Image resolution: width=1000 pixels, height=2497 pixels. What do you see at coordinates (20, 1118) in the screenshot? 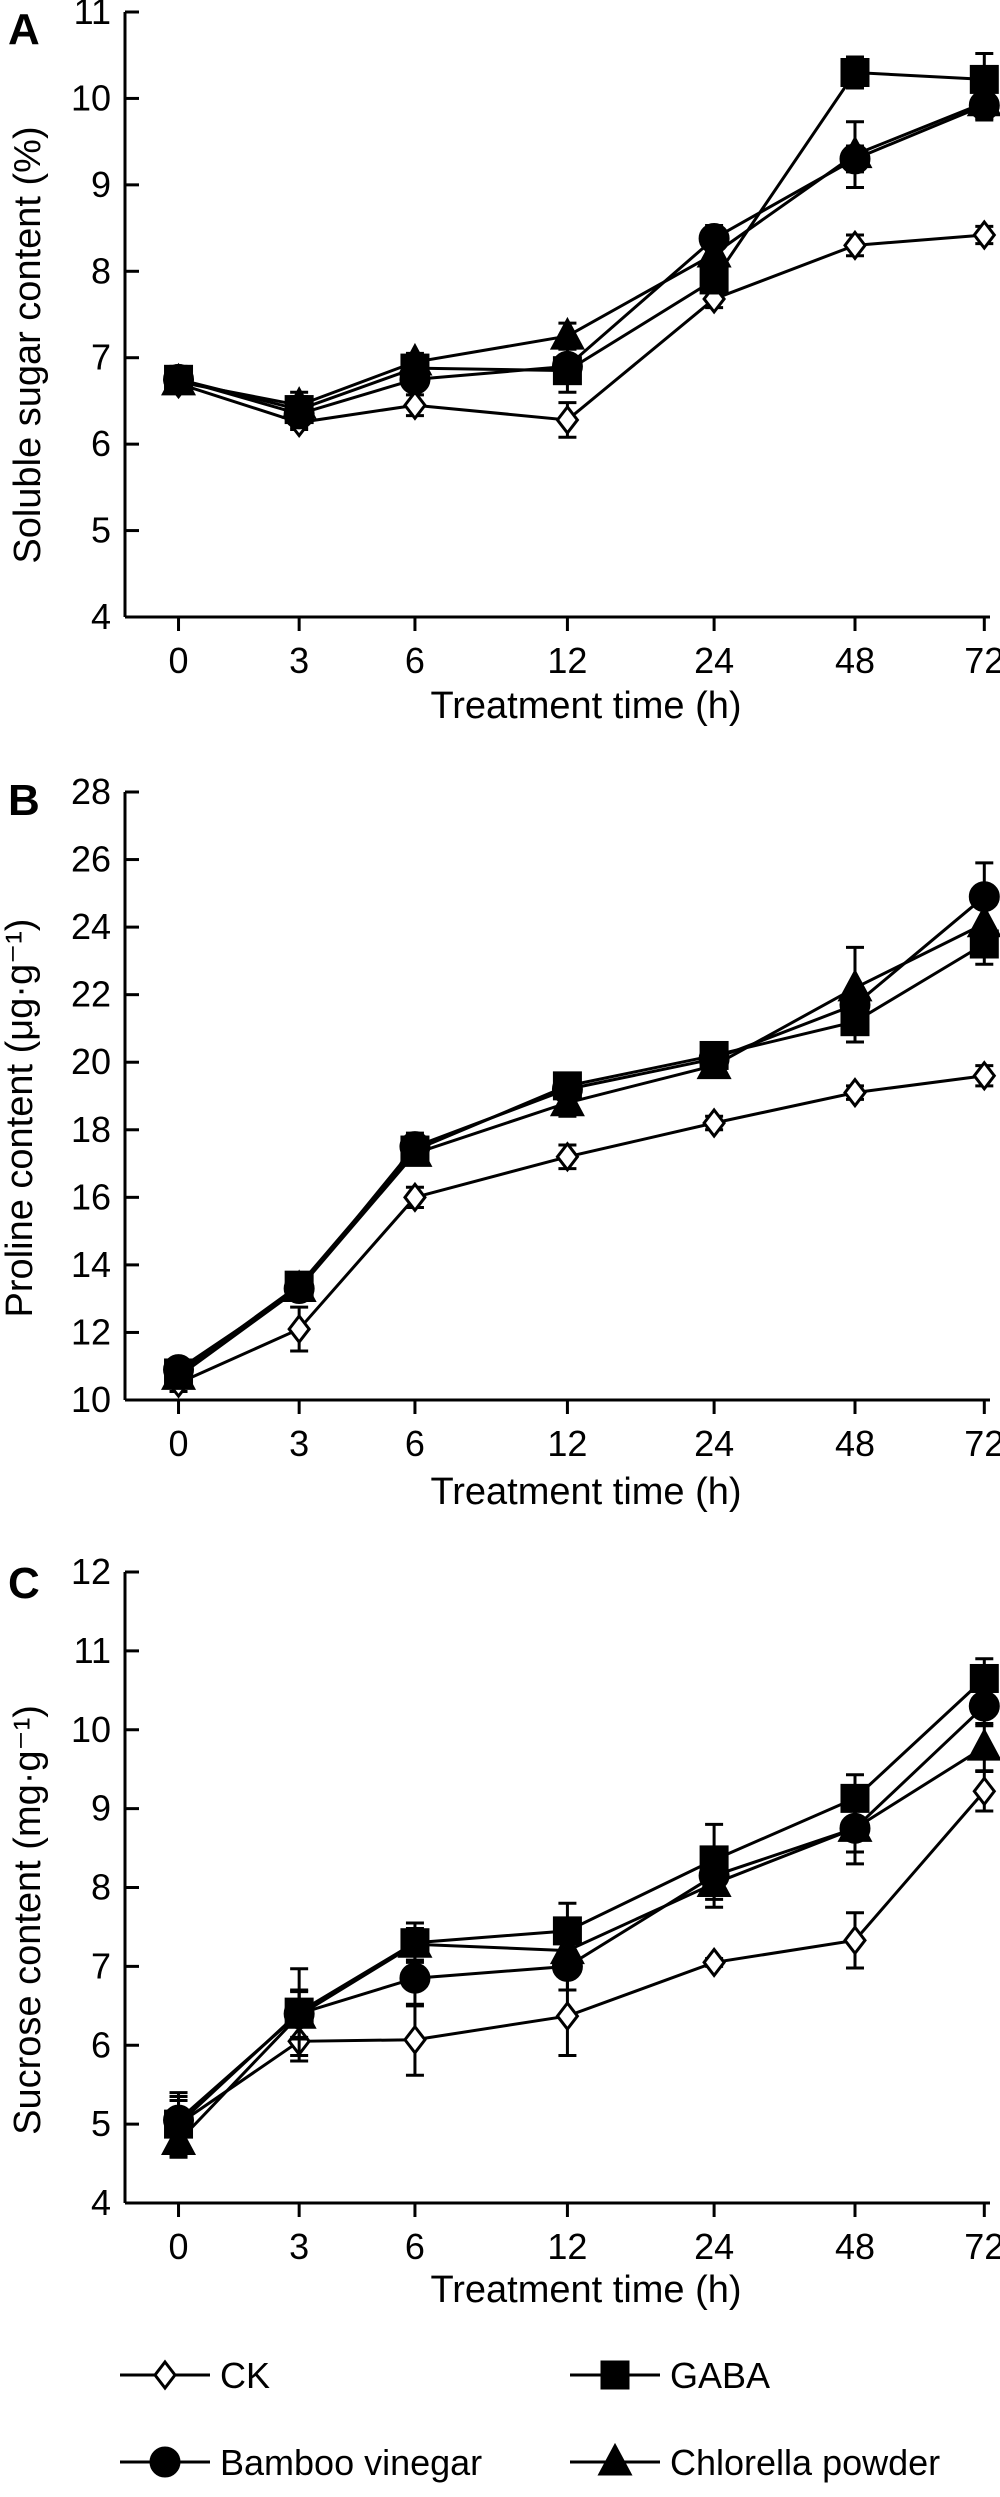
I see `panel-b-y-axis-label: Proline content (μg·g⁻¹)` at bounding box center [20, 1118].